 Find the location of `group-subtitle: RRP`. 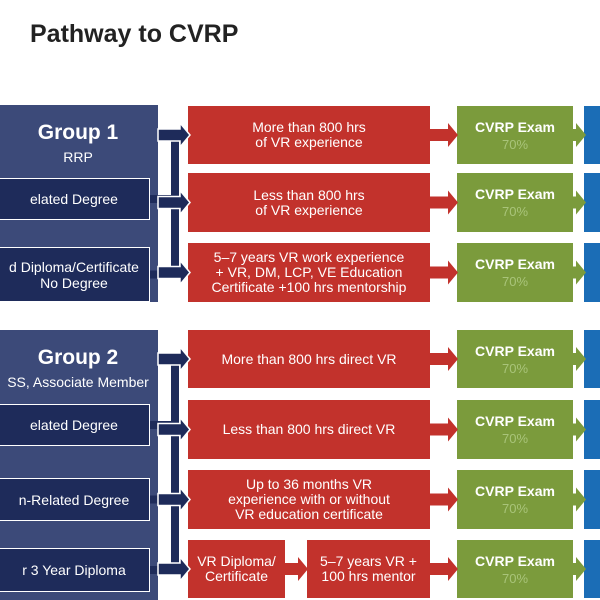

group-subtitle: RRP is located at coordinates (78, 157).